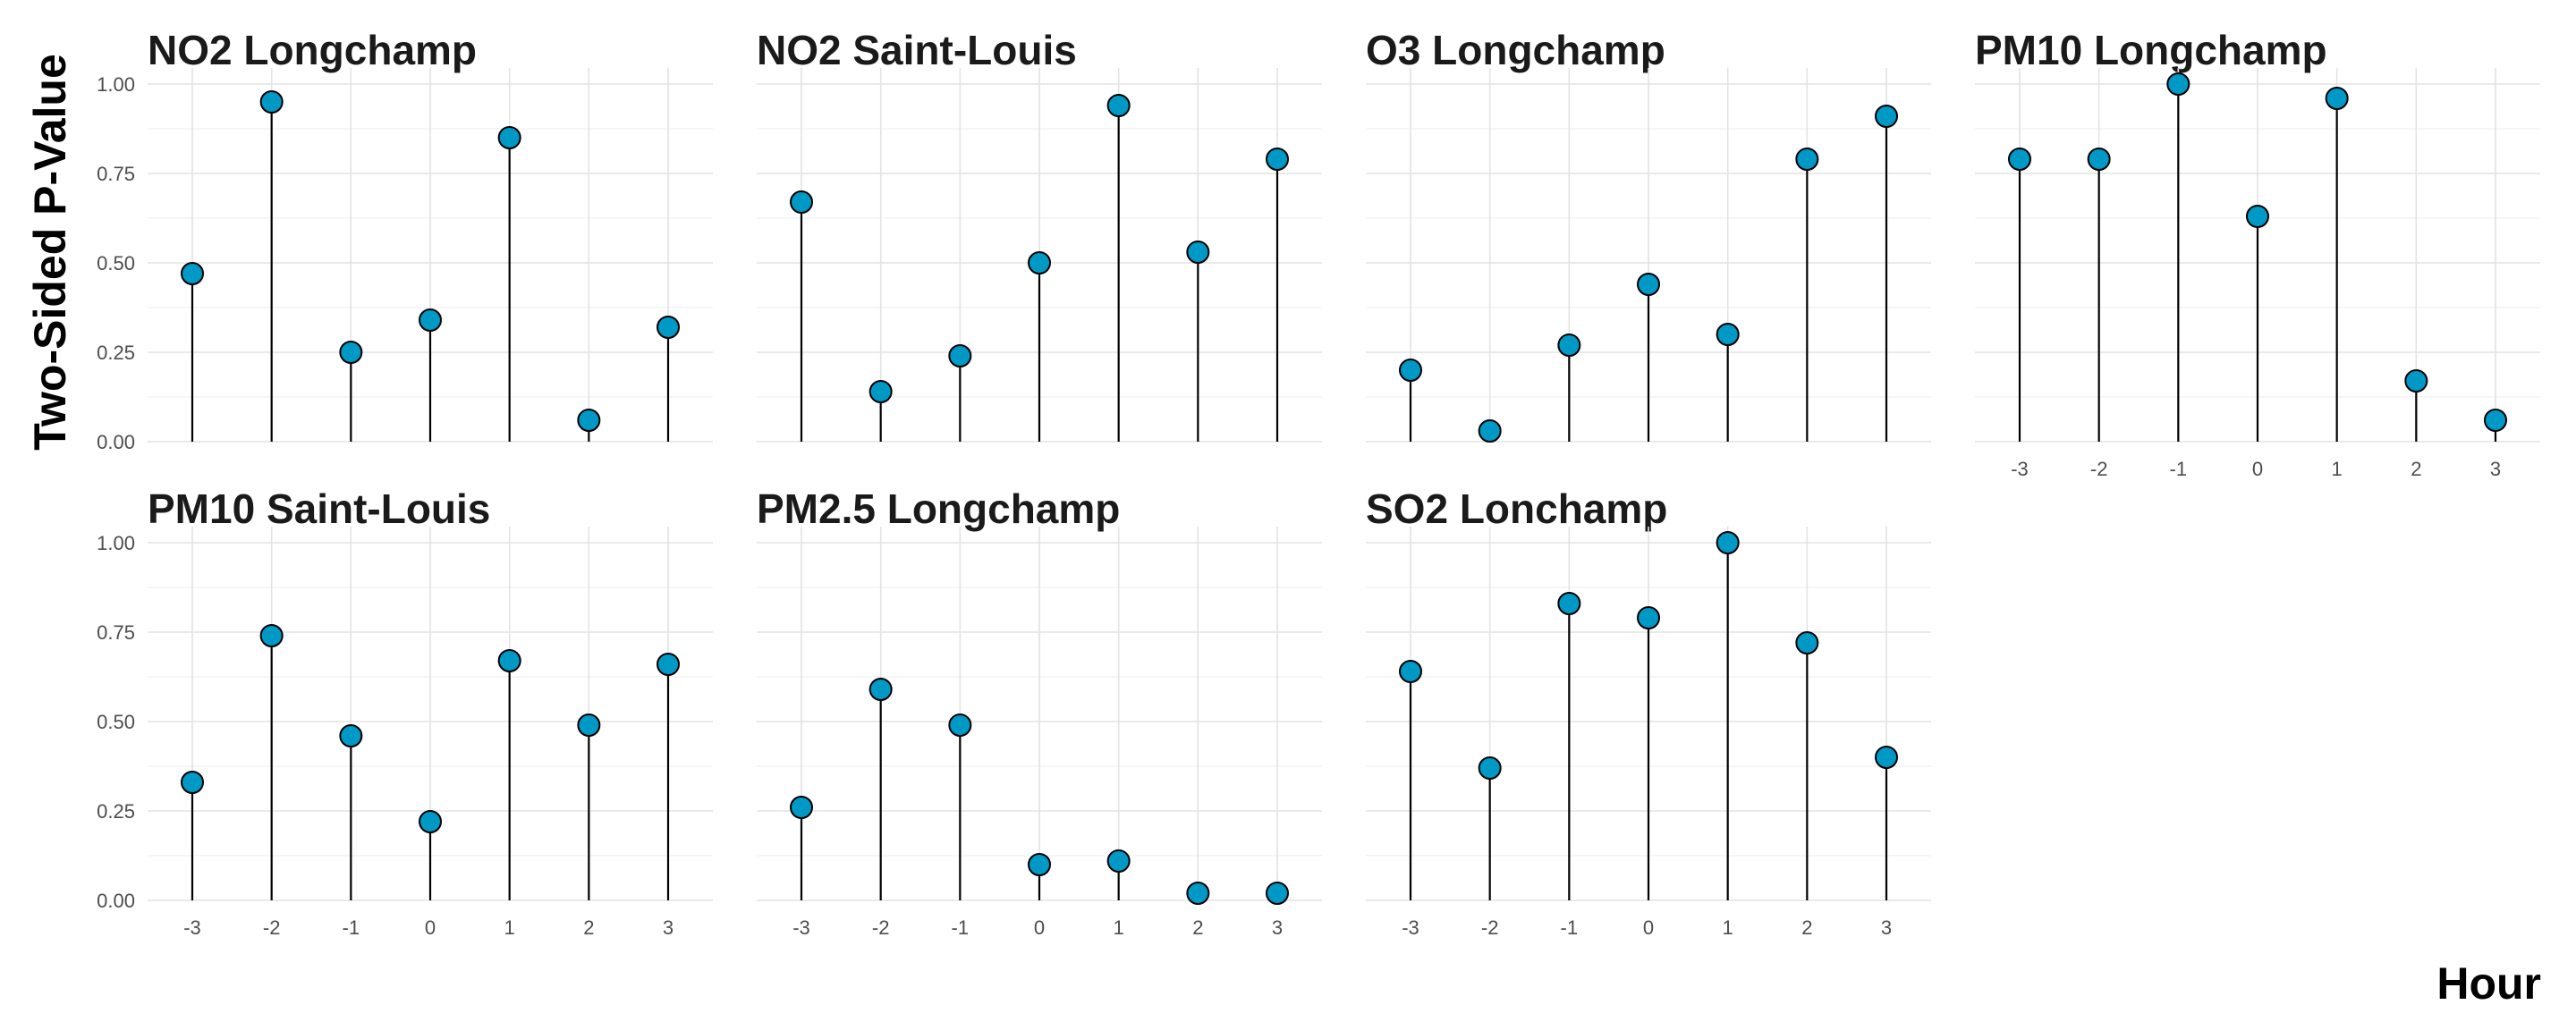  What do you see at coordinates (1039, 235) in the screenshot?
I see `panel-no2-saint-louis: NO2 Saint-Louis` at bounding box center [1039, 235].